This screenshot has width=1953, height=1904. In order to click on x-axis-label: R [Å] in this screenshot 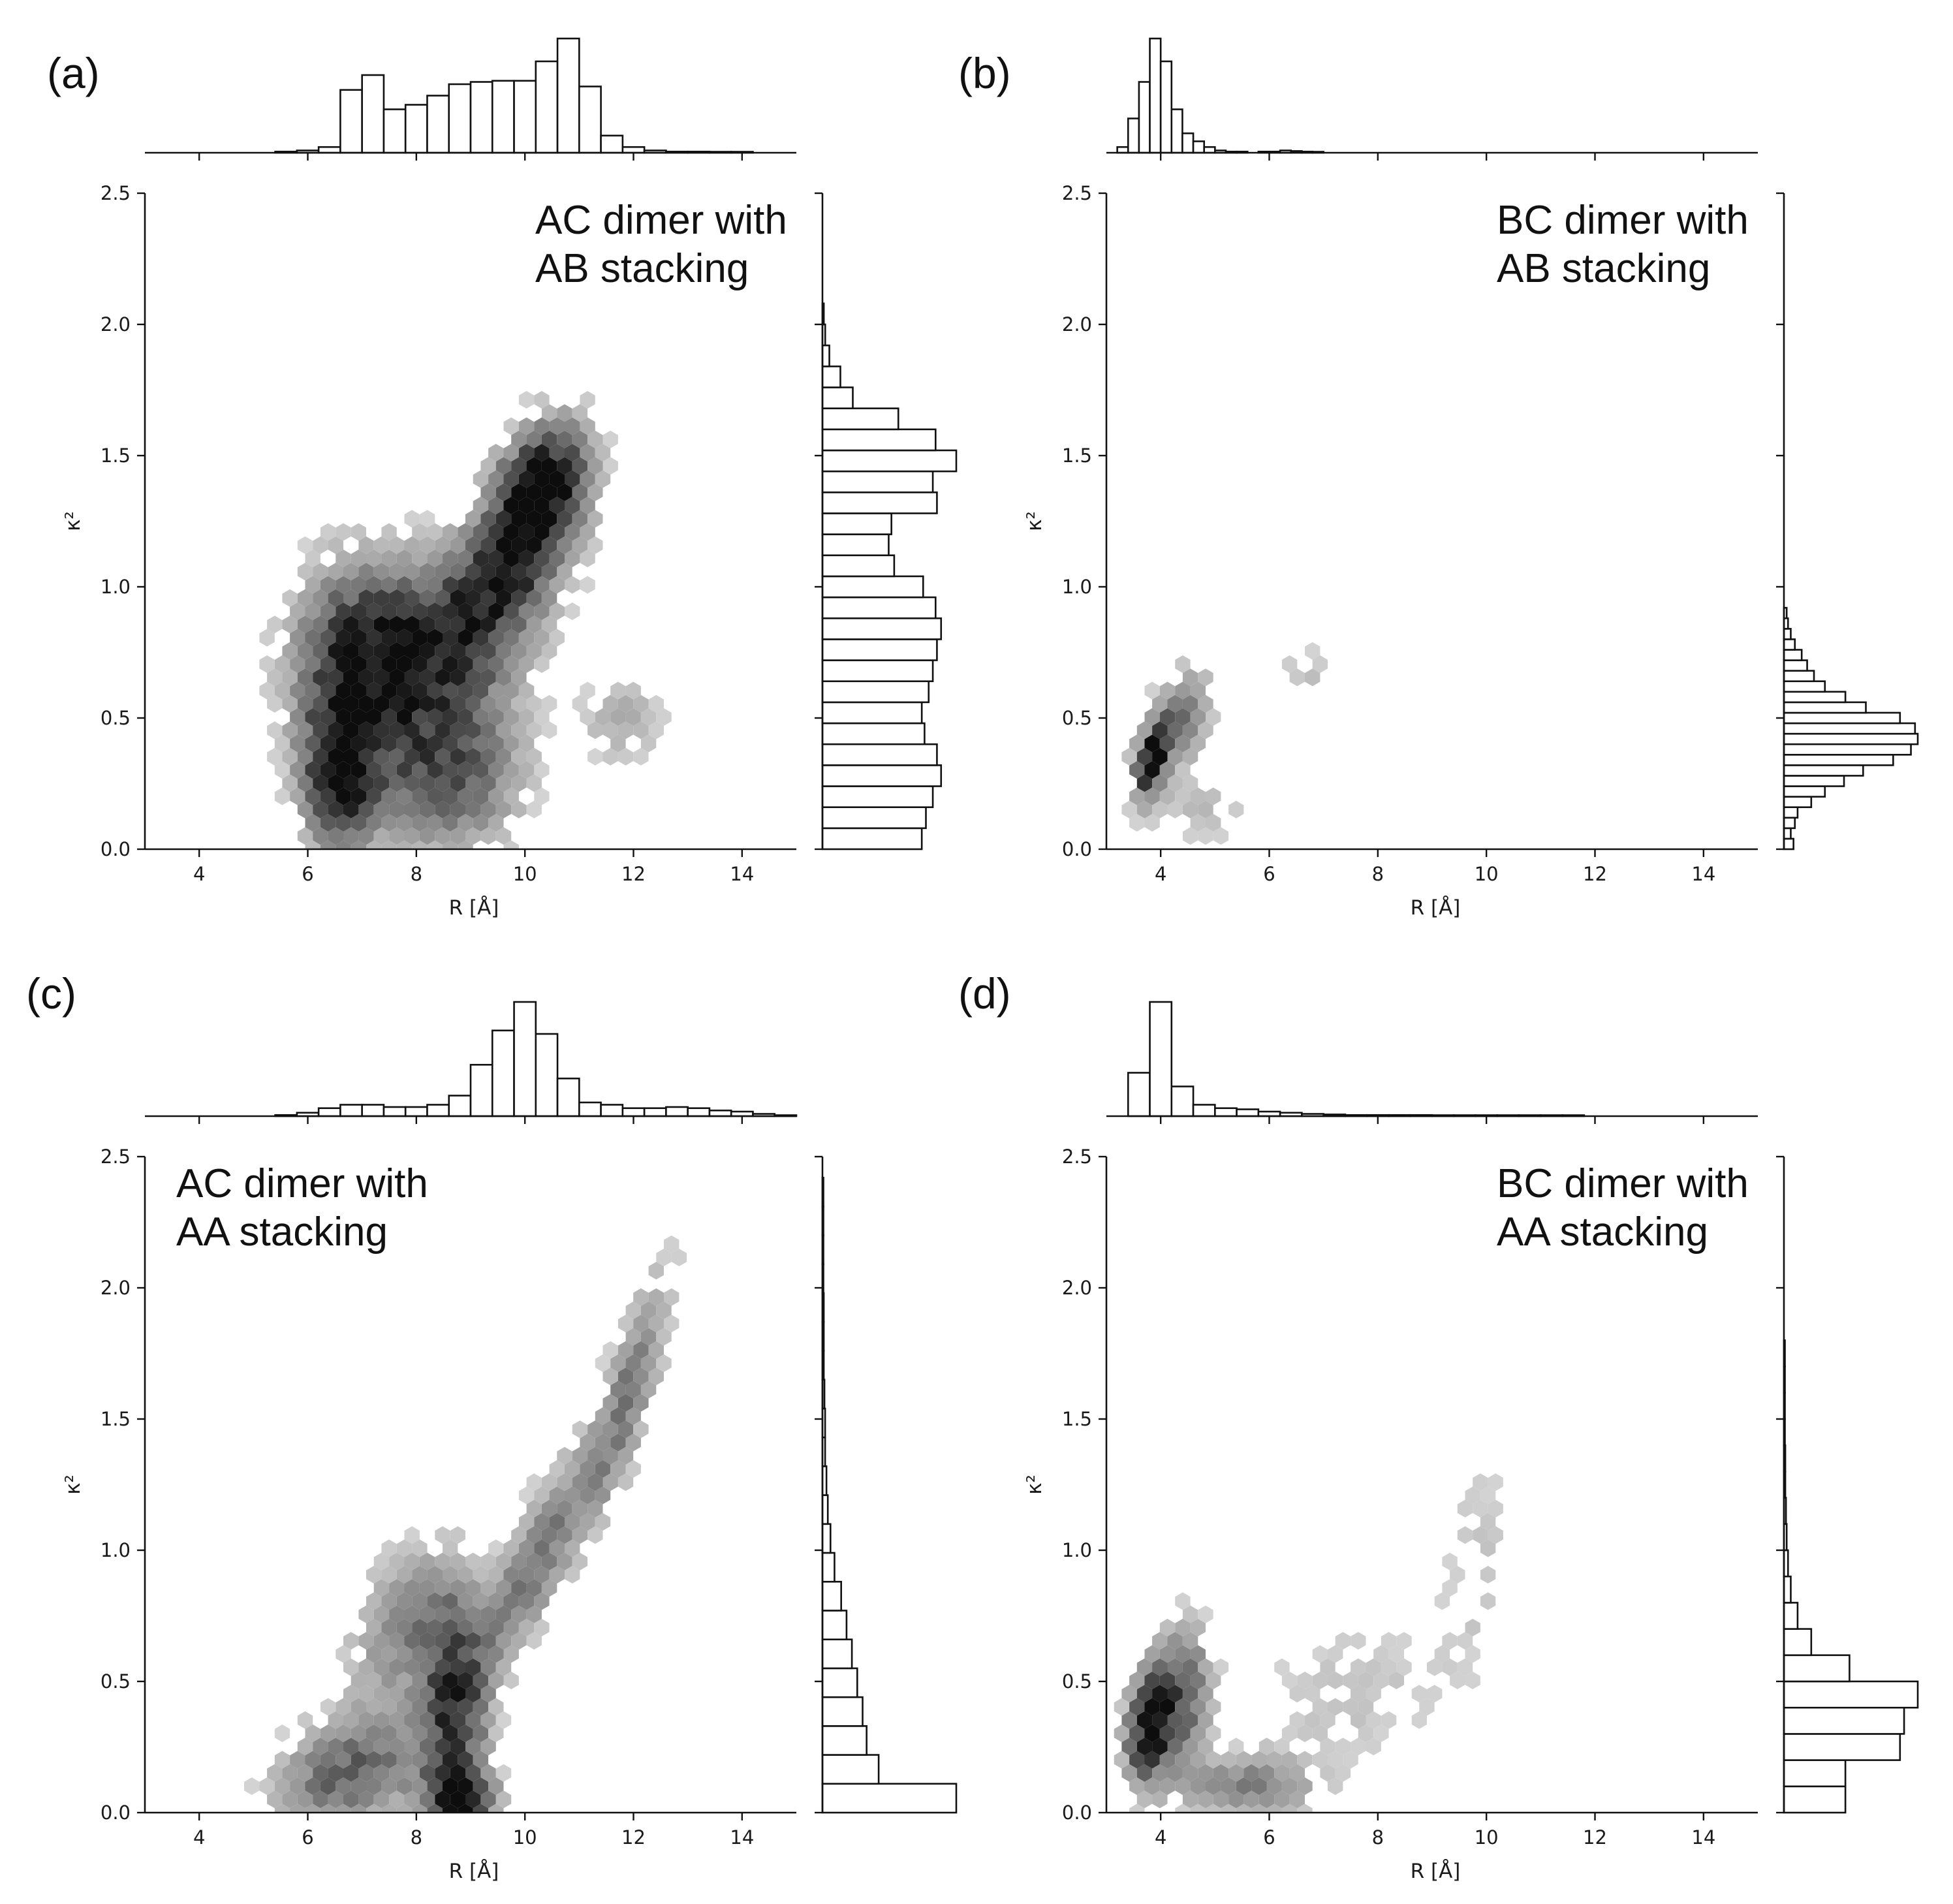, I will do `click(474, 1871)`.